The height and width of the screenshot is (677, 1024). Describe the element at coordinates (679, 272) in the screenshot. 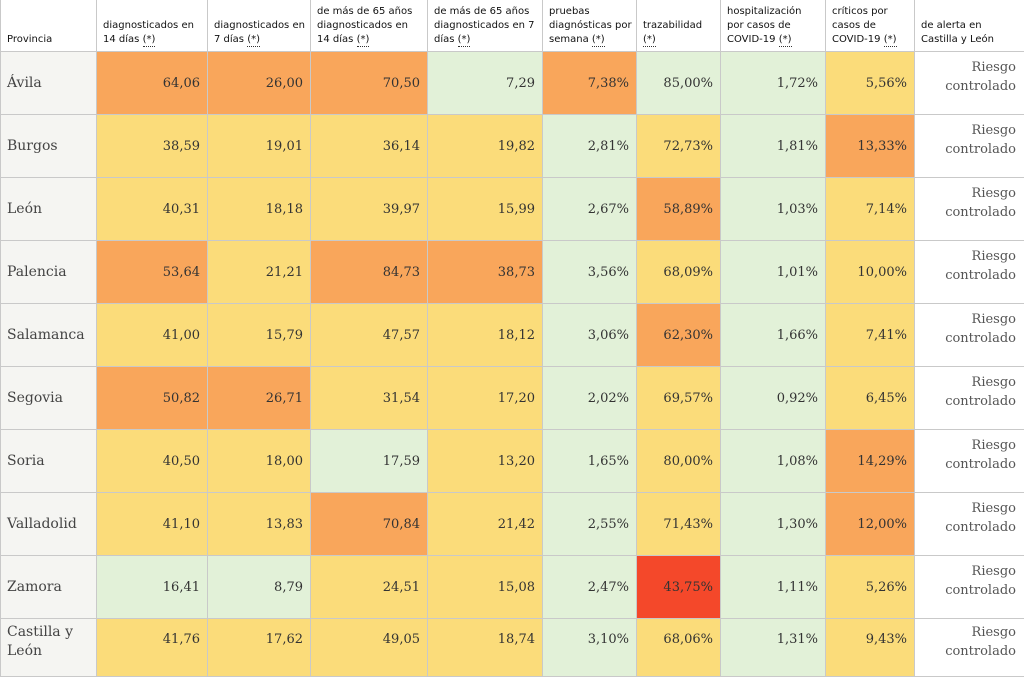

I see `value-cell: 68,09%` at that location.